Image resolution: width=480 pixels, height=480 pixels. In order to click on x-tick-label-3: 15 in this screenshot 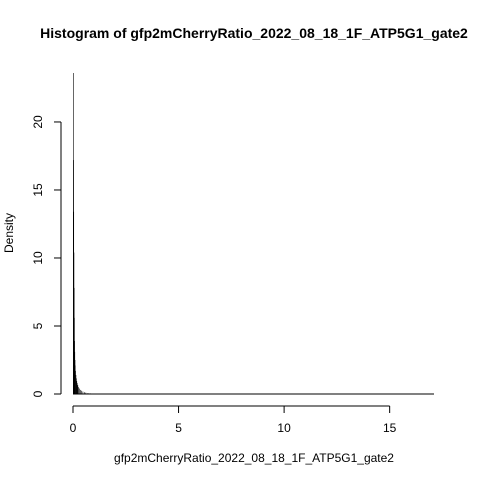, I will do `click(390, 428)`.